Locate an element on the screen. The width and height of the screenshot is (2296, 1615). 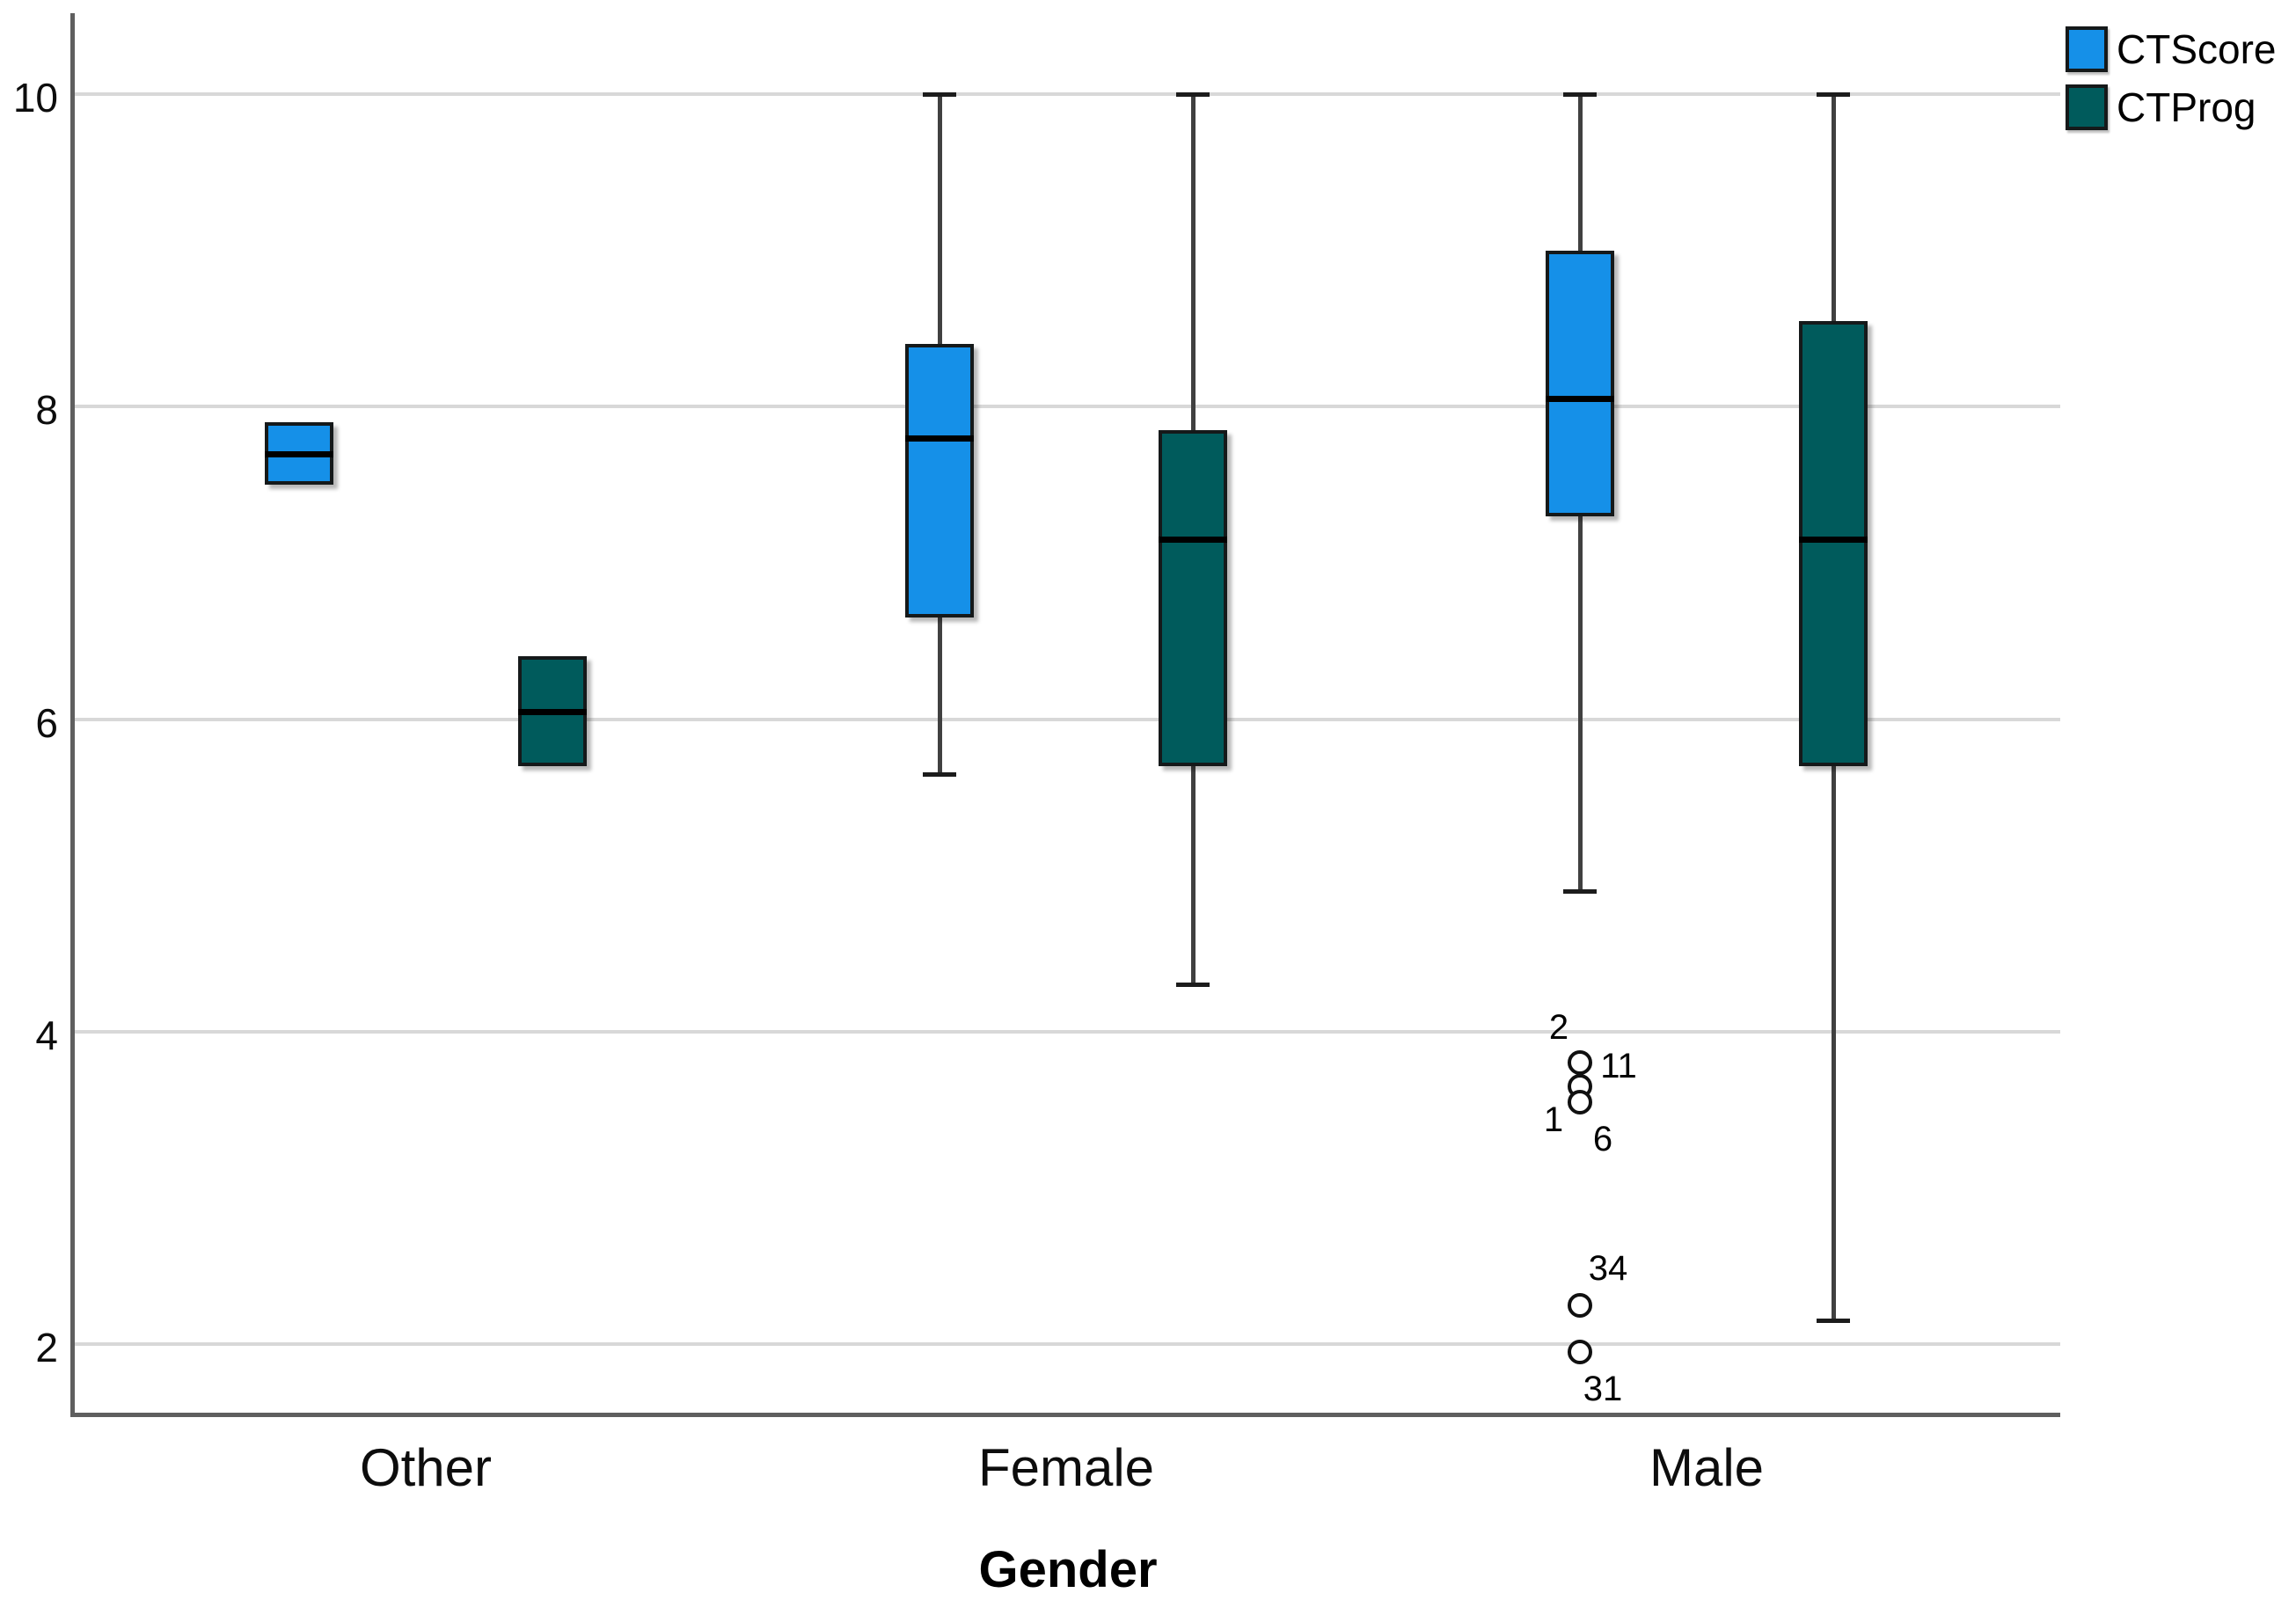
x-category-label-female: Female is located at coordinates (1066, 1467).